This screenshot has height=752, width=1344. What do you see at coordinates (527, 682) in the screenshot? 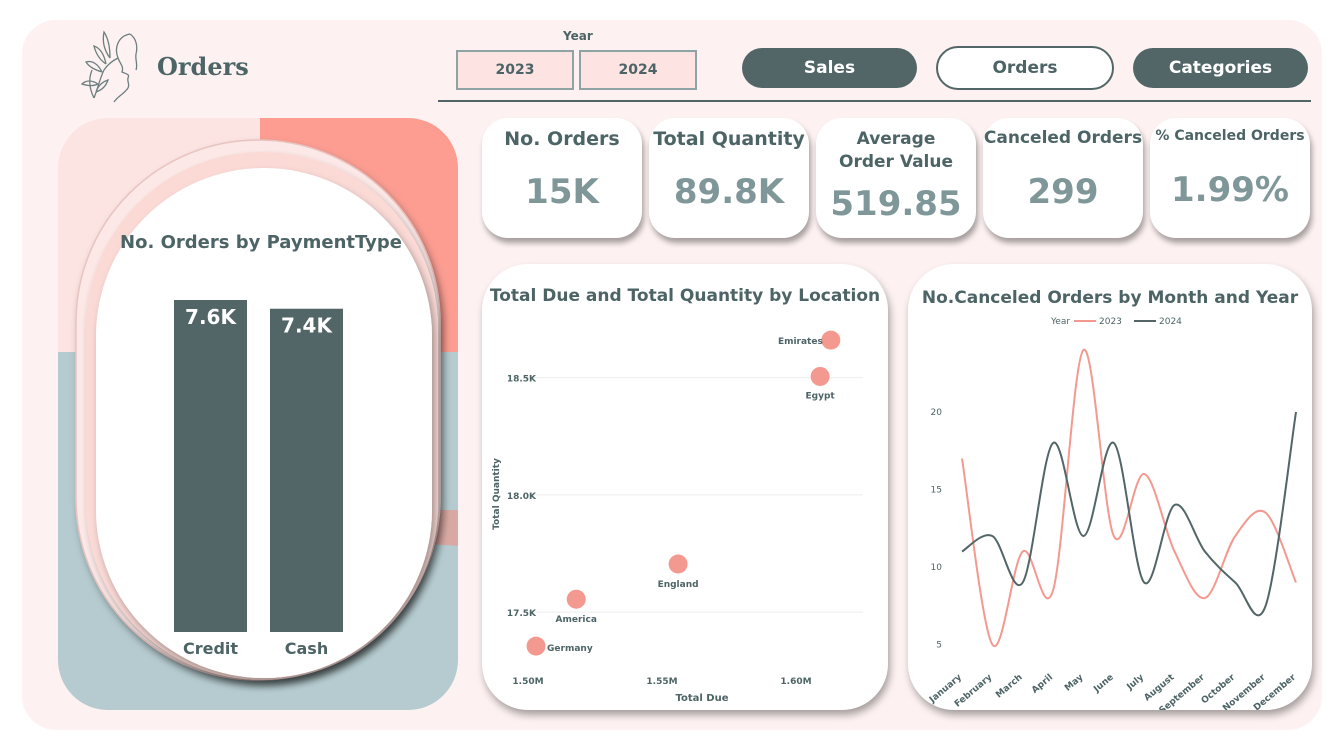
I see `x-tick-label: 1.50M` at bounding box center [527, 682].